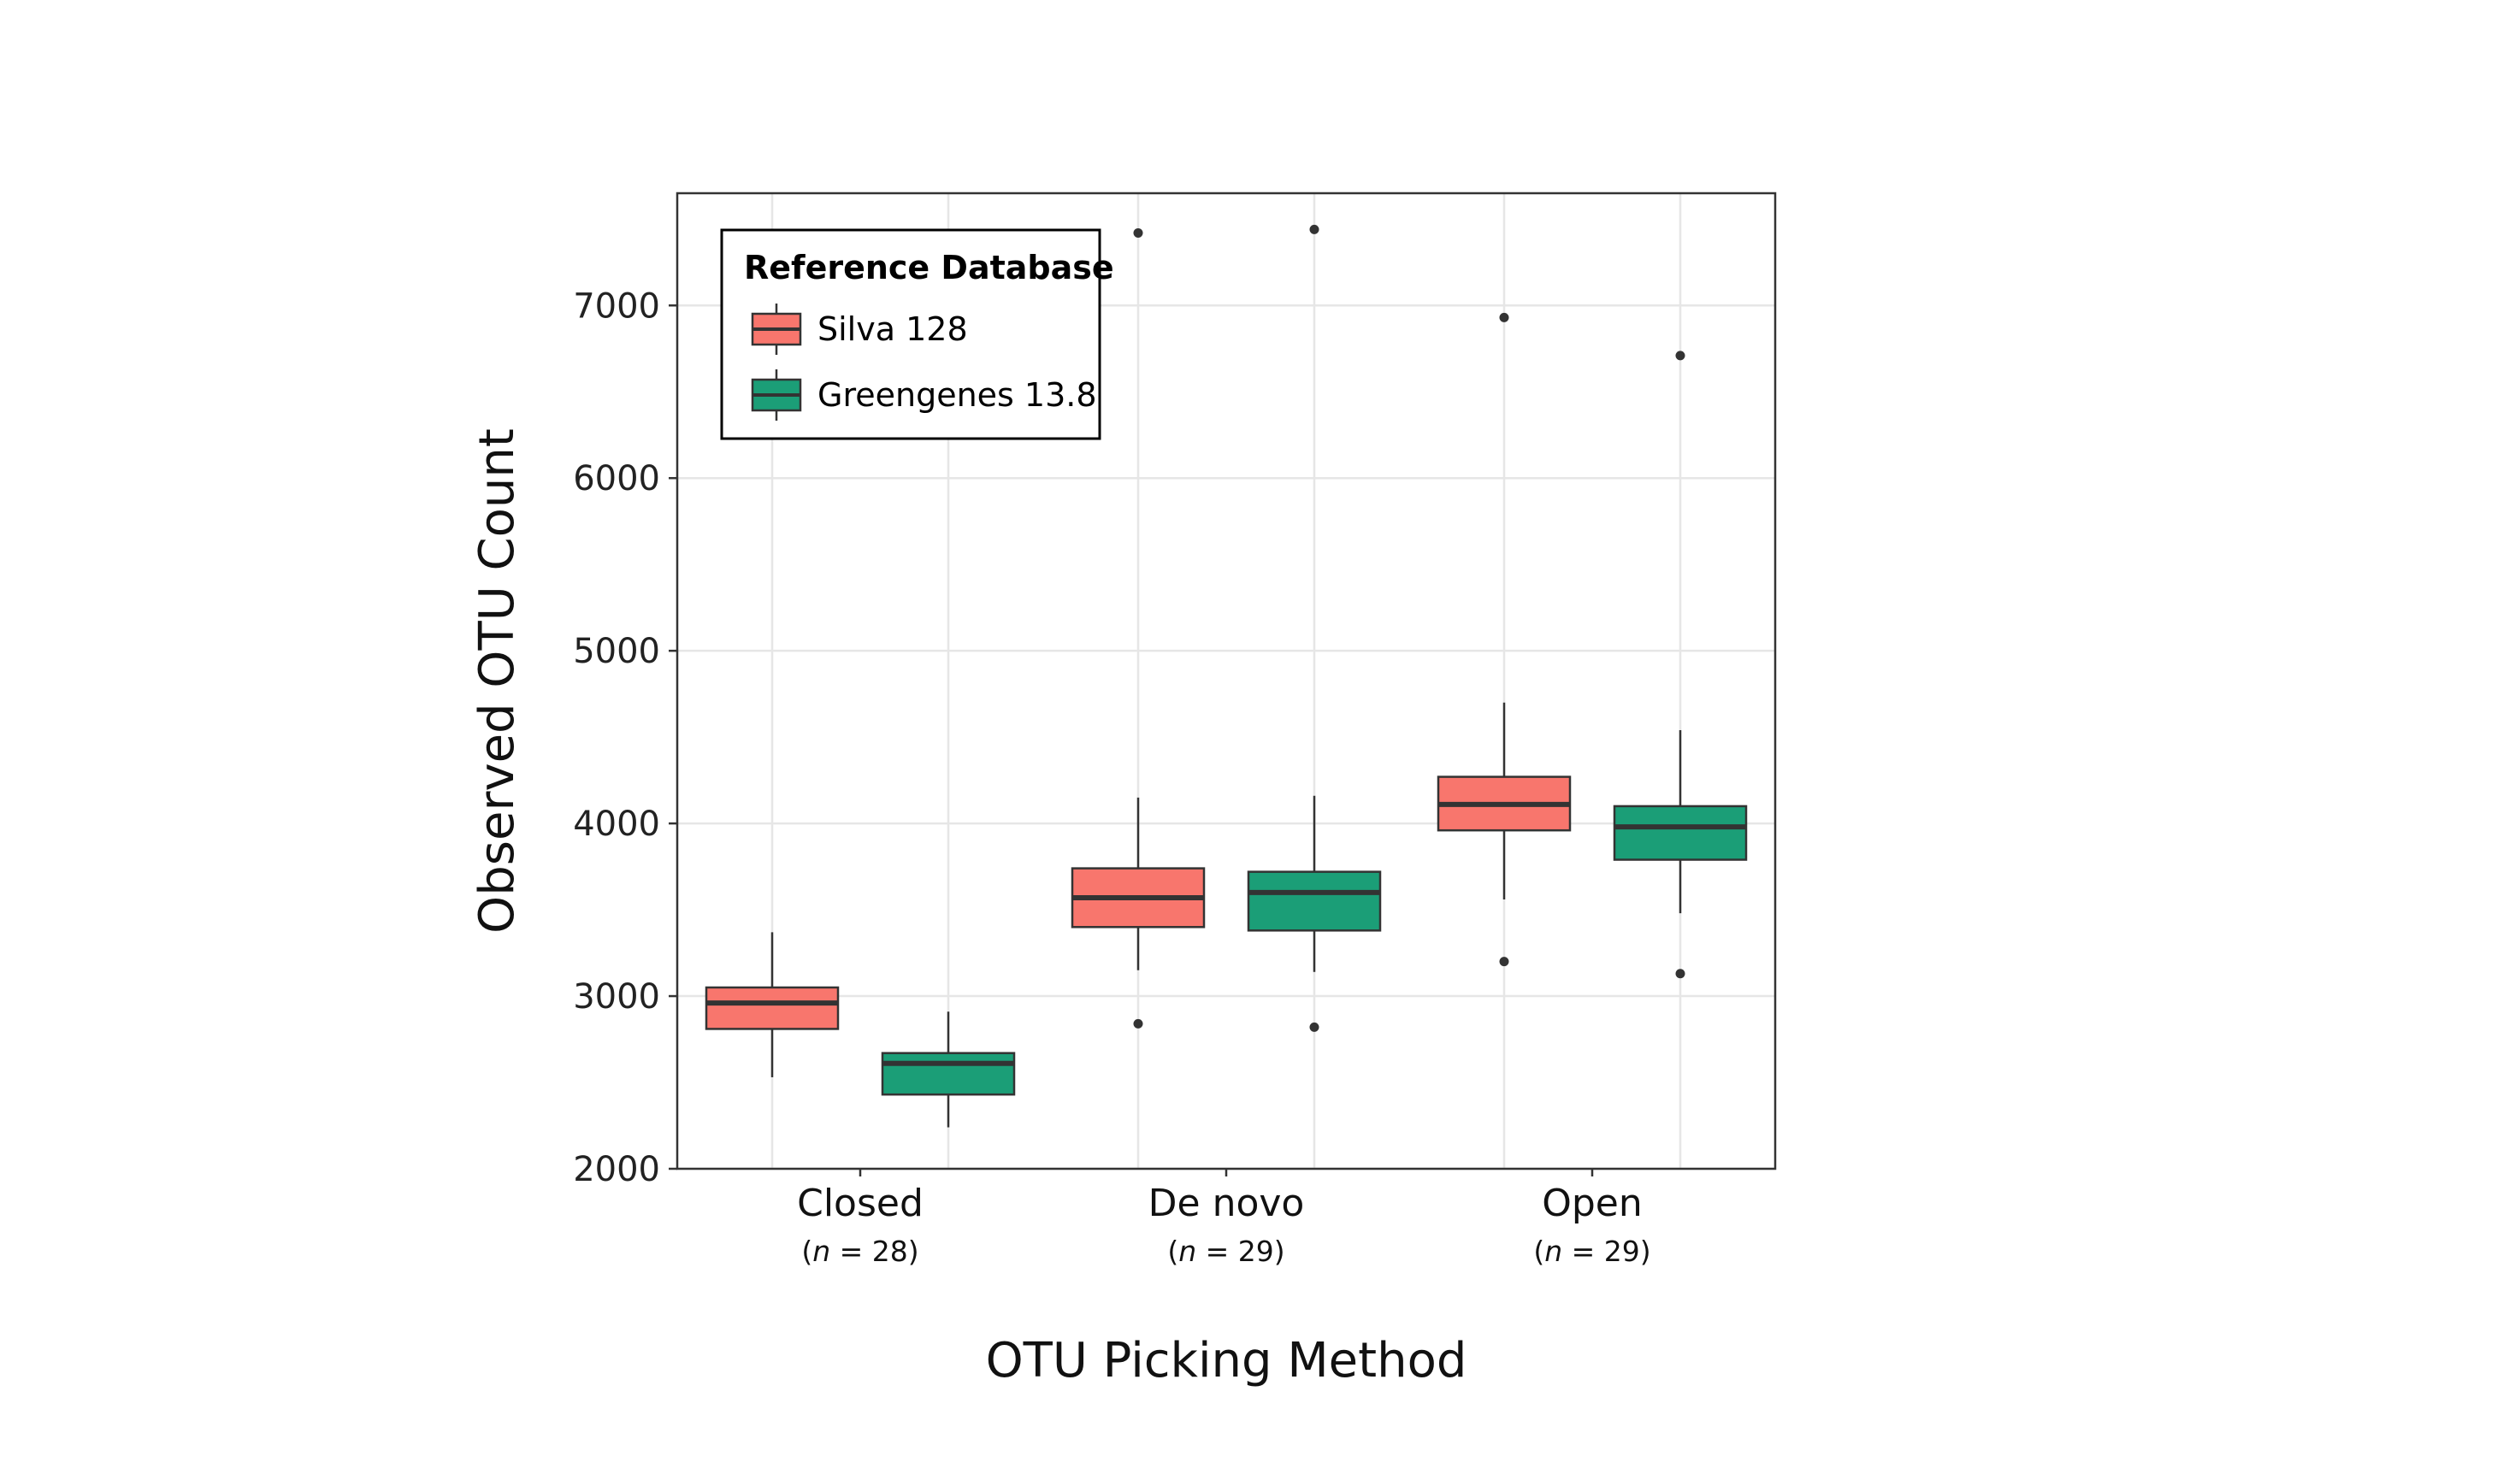 The width and height of the screenshot is (2520, 1474). I want to click on legend-title: Reference Database, so click(929, 268).